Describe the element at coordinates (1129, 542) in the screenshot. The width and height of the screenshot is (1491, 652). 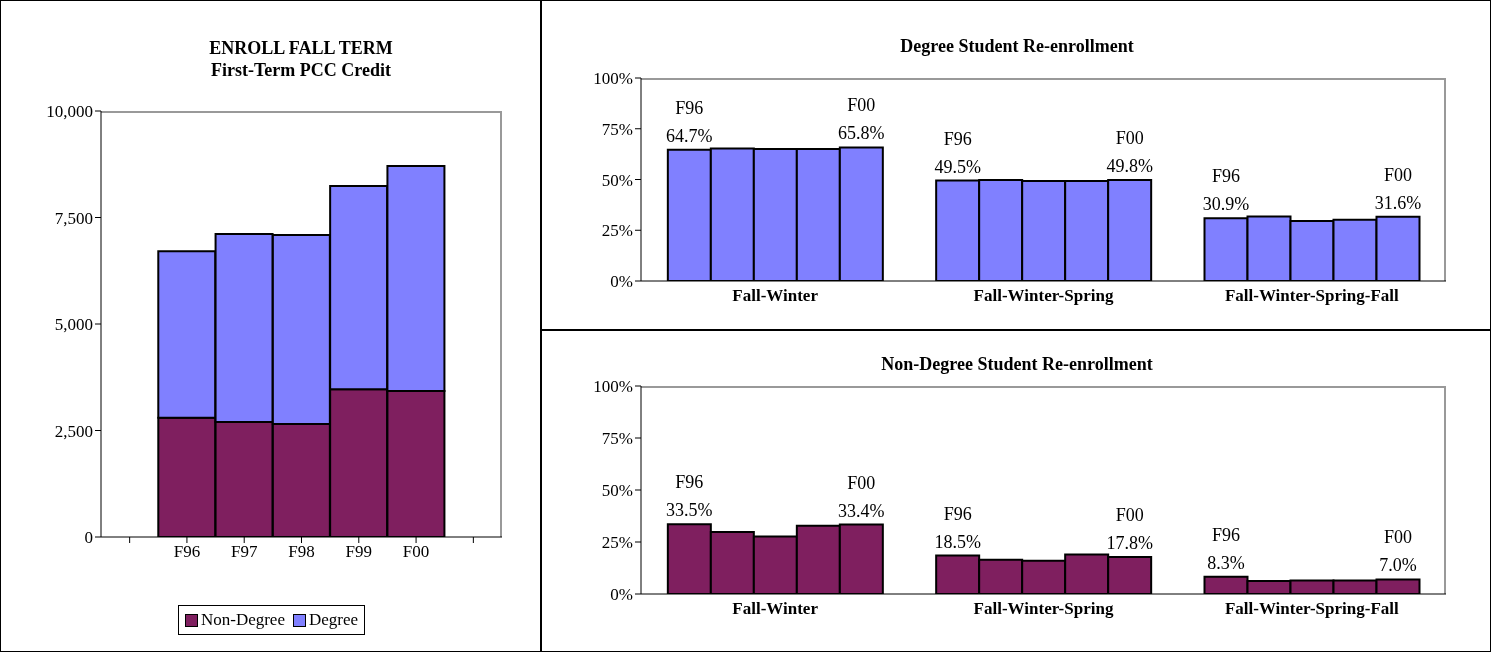
I see `data-label: 17.8%` at that location.